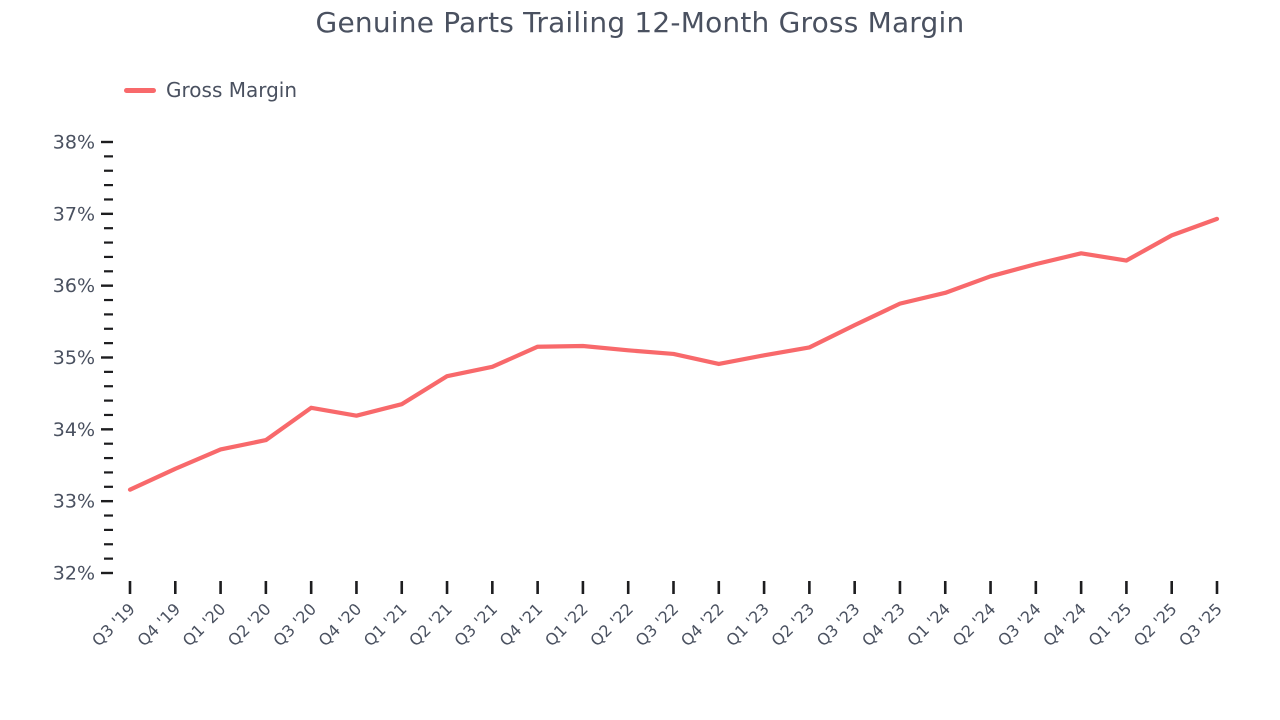 This screenshot has width=1280, height=720. I want to click on x-axis-tick-label: Q2 '22, so click(611, 624).